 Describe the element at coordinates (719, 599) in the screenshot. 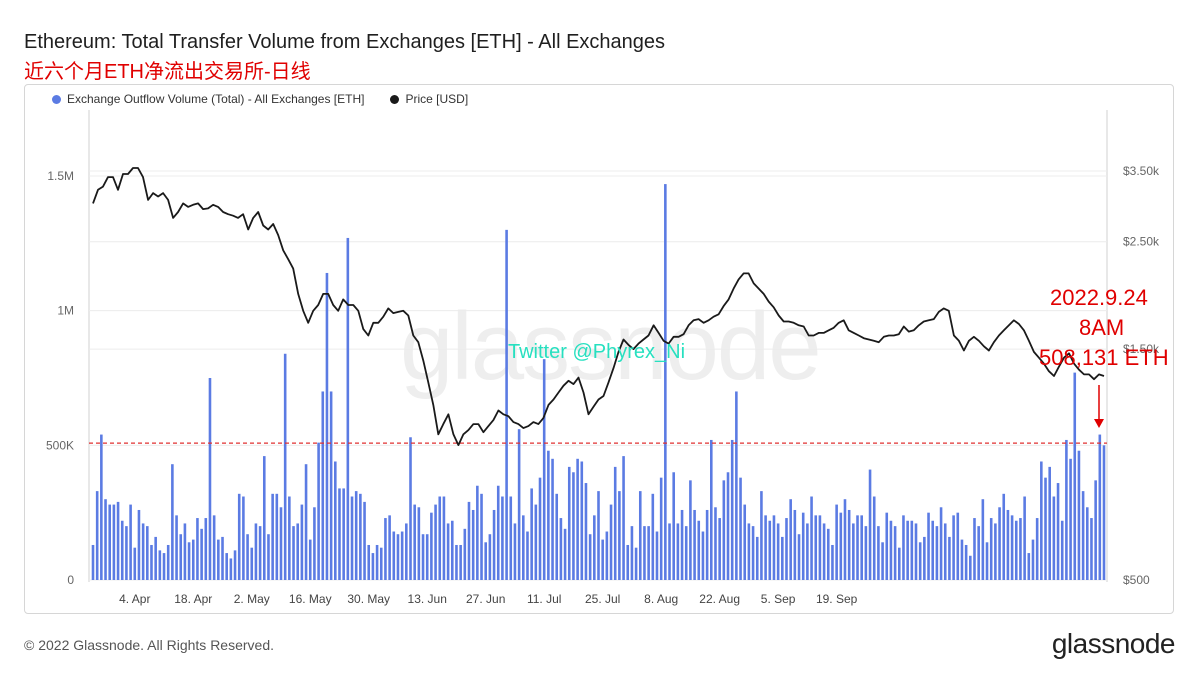

I see `x-tick-label: 22. Aug` at that location.